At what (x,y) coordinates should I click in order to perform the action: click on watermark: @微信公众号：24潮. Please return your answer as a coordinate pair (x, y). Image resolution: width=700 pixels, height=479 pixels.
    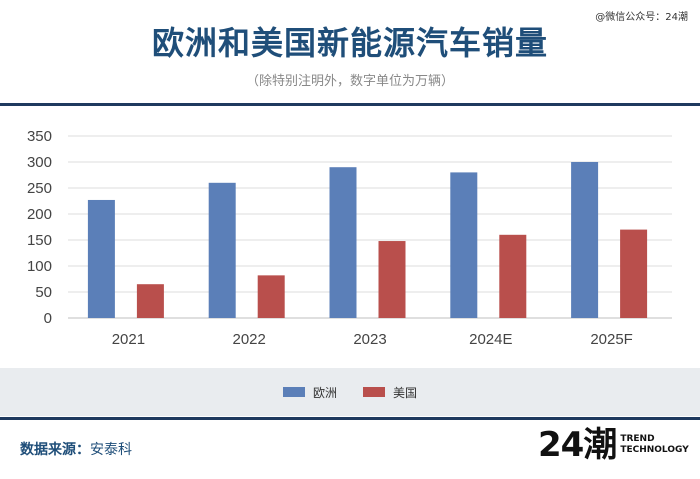
    Looking at the image, I should click on (641, 17).